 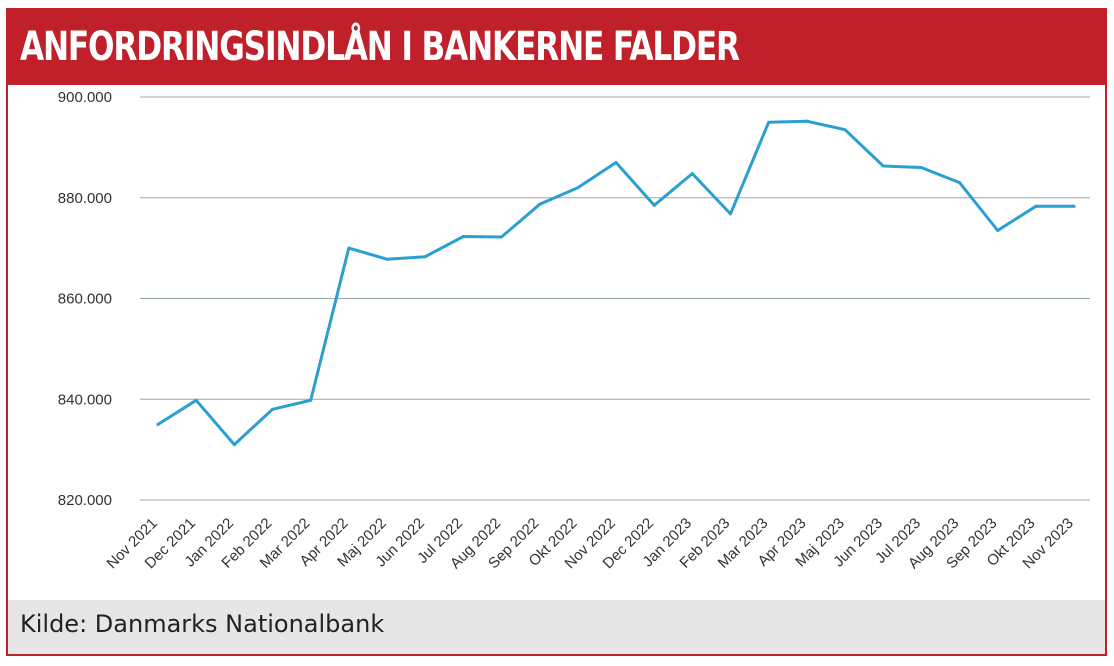 I want to click on y-tick-label: 900.000, so click(x=85, y=97).